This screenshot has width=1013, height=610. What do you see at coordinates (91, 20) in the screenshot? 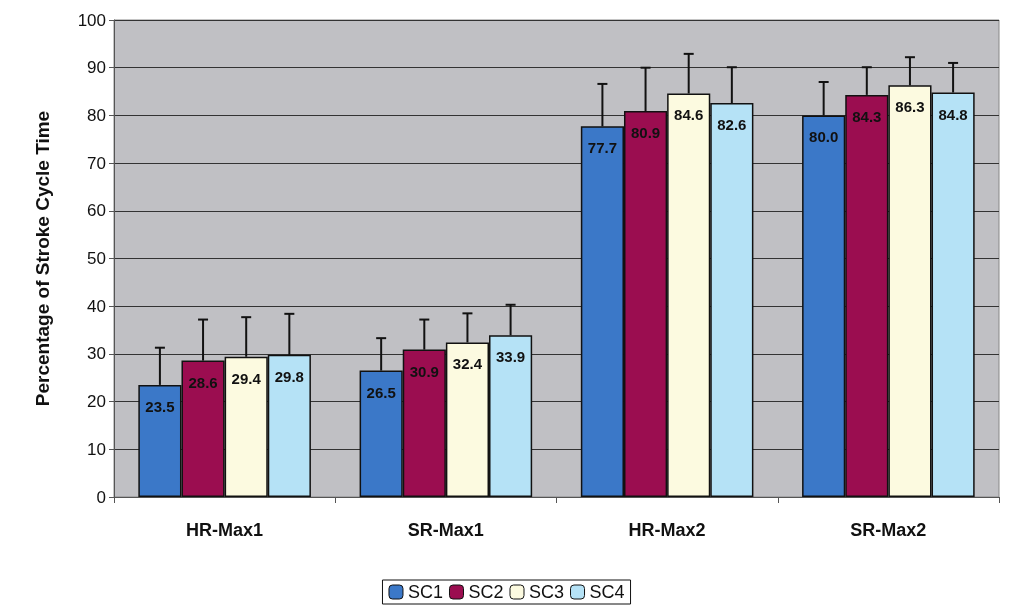
I see `y-tick-label: 100` at bounding box center [91, 20].